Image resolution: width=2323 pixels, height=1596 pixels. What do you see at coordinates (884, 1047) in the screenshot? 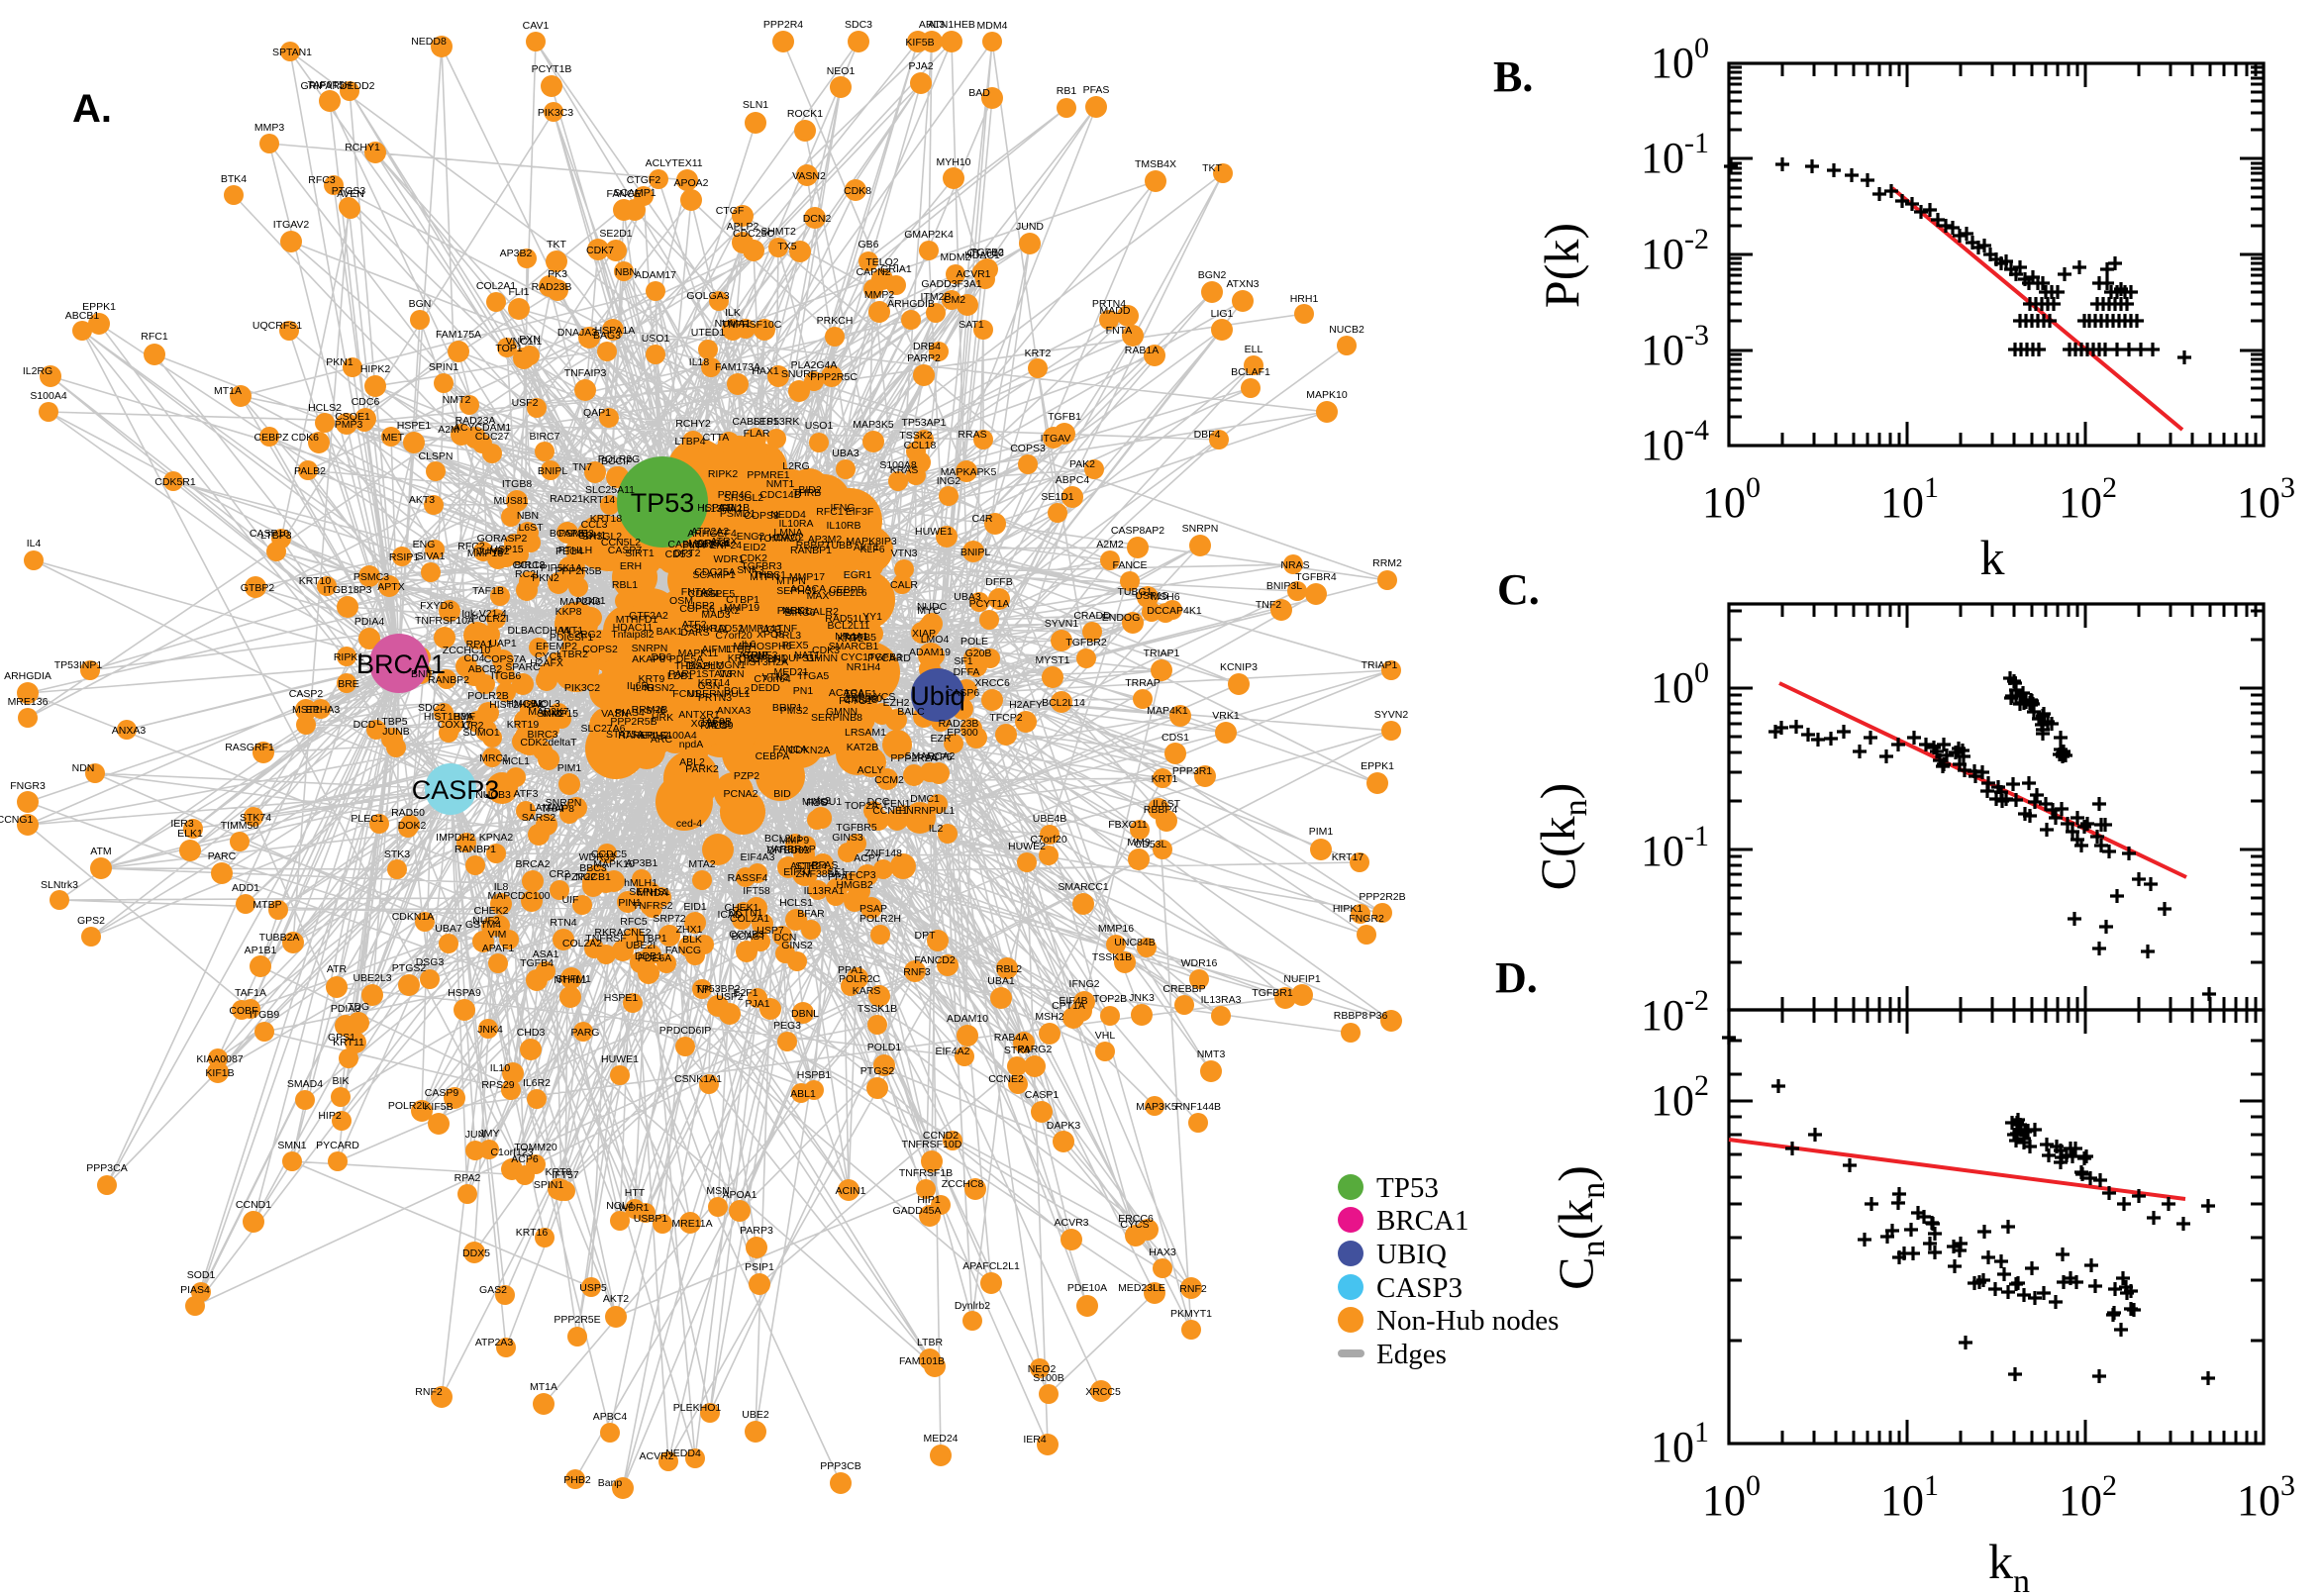
I see `svg-text: POLD1` at bounding box center [884, 1047].